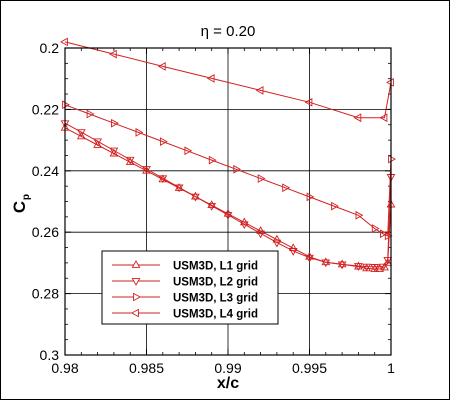  I want to click on legend-item: USM3D, L2 grid, so click(185, 283).